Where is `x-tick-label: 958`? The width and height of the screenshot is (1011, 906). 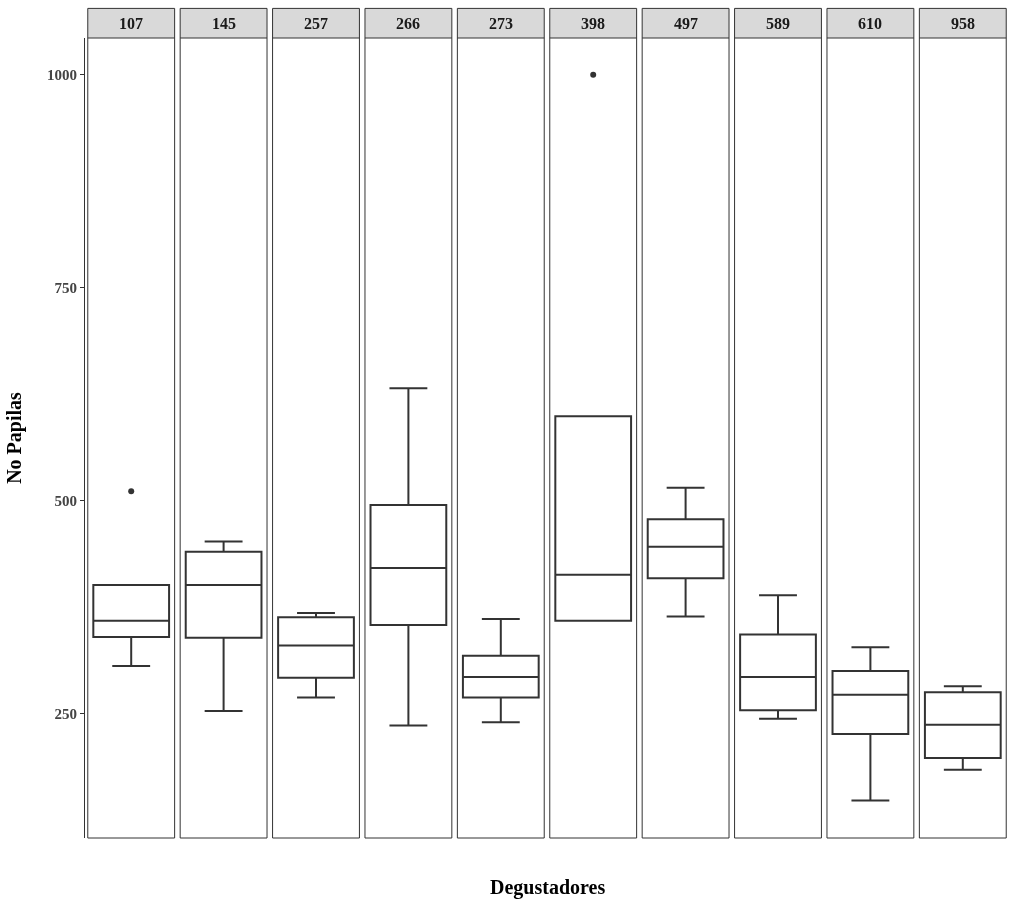
x-tick-label: 958 is located at coordinates (963, 23).